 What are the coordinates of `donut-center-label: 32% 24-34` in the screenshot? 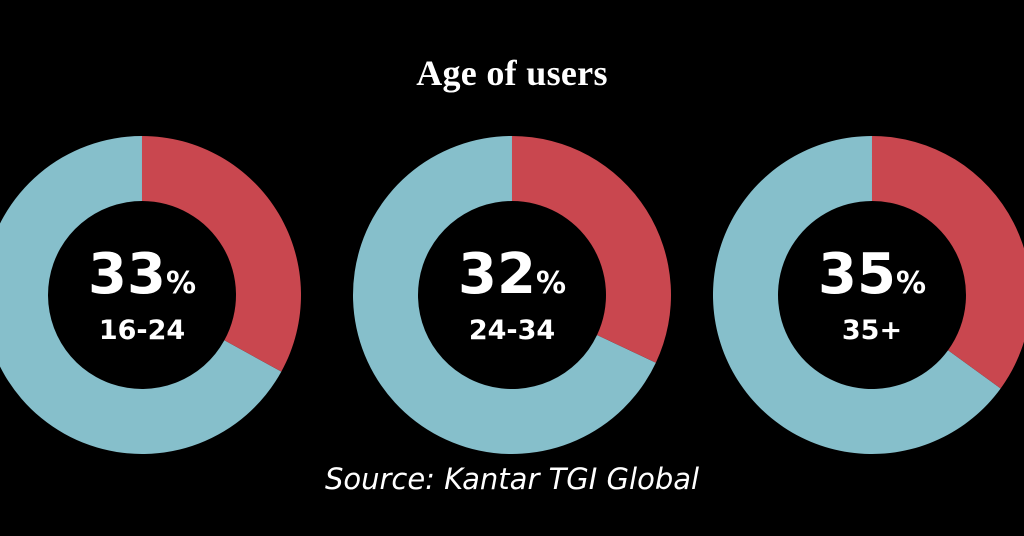 It's located at (512, 295).